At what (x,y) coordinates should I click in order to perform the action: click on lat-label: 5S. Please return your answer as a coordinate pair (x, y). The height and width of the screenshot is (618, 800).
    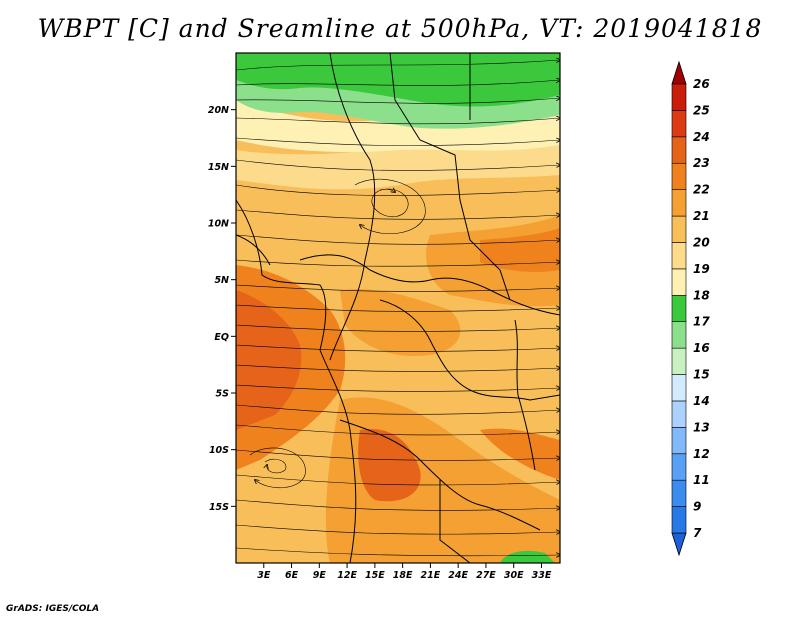
    Looking at the image, I should click on (223, 394).